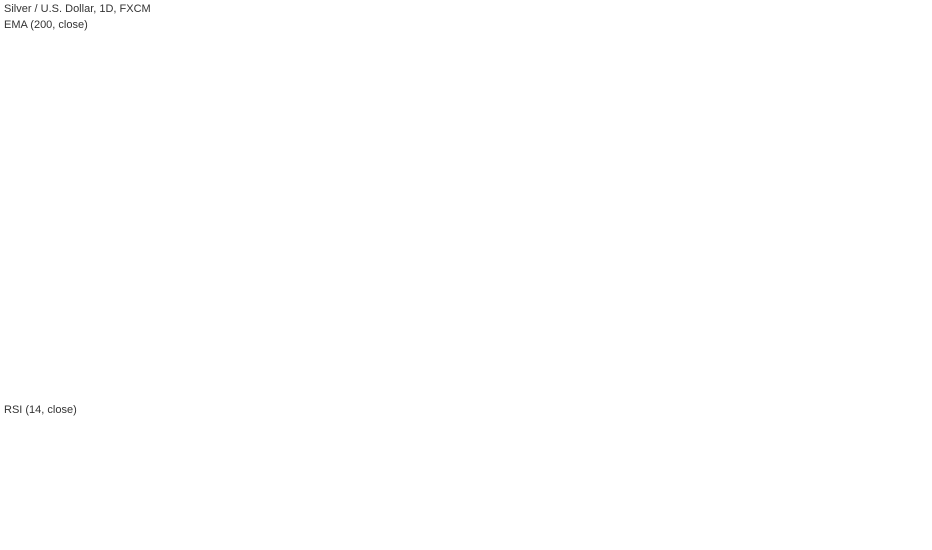 This screenshot has width=932, height=550. Describe the element at coordinates (167, 543) in the screenshot. I see `x-tick-label: Aug` at that location.